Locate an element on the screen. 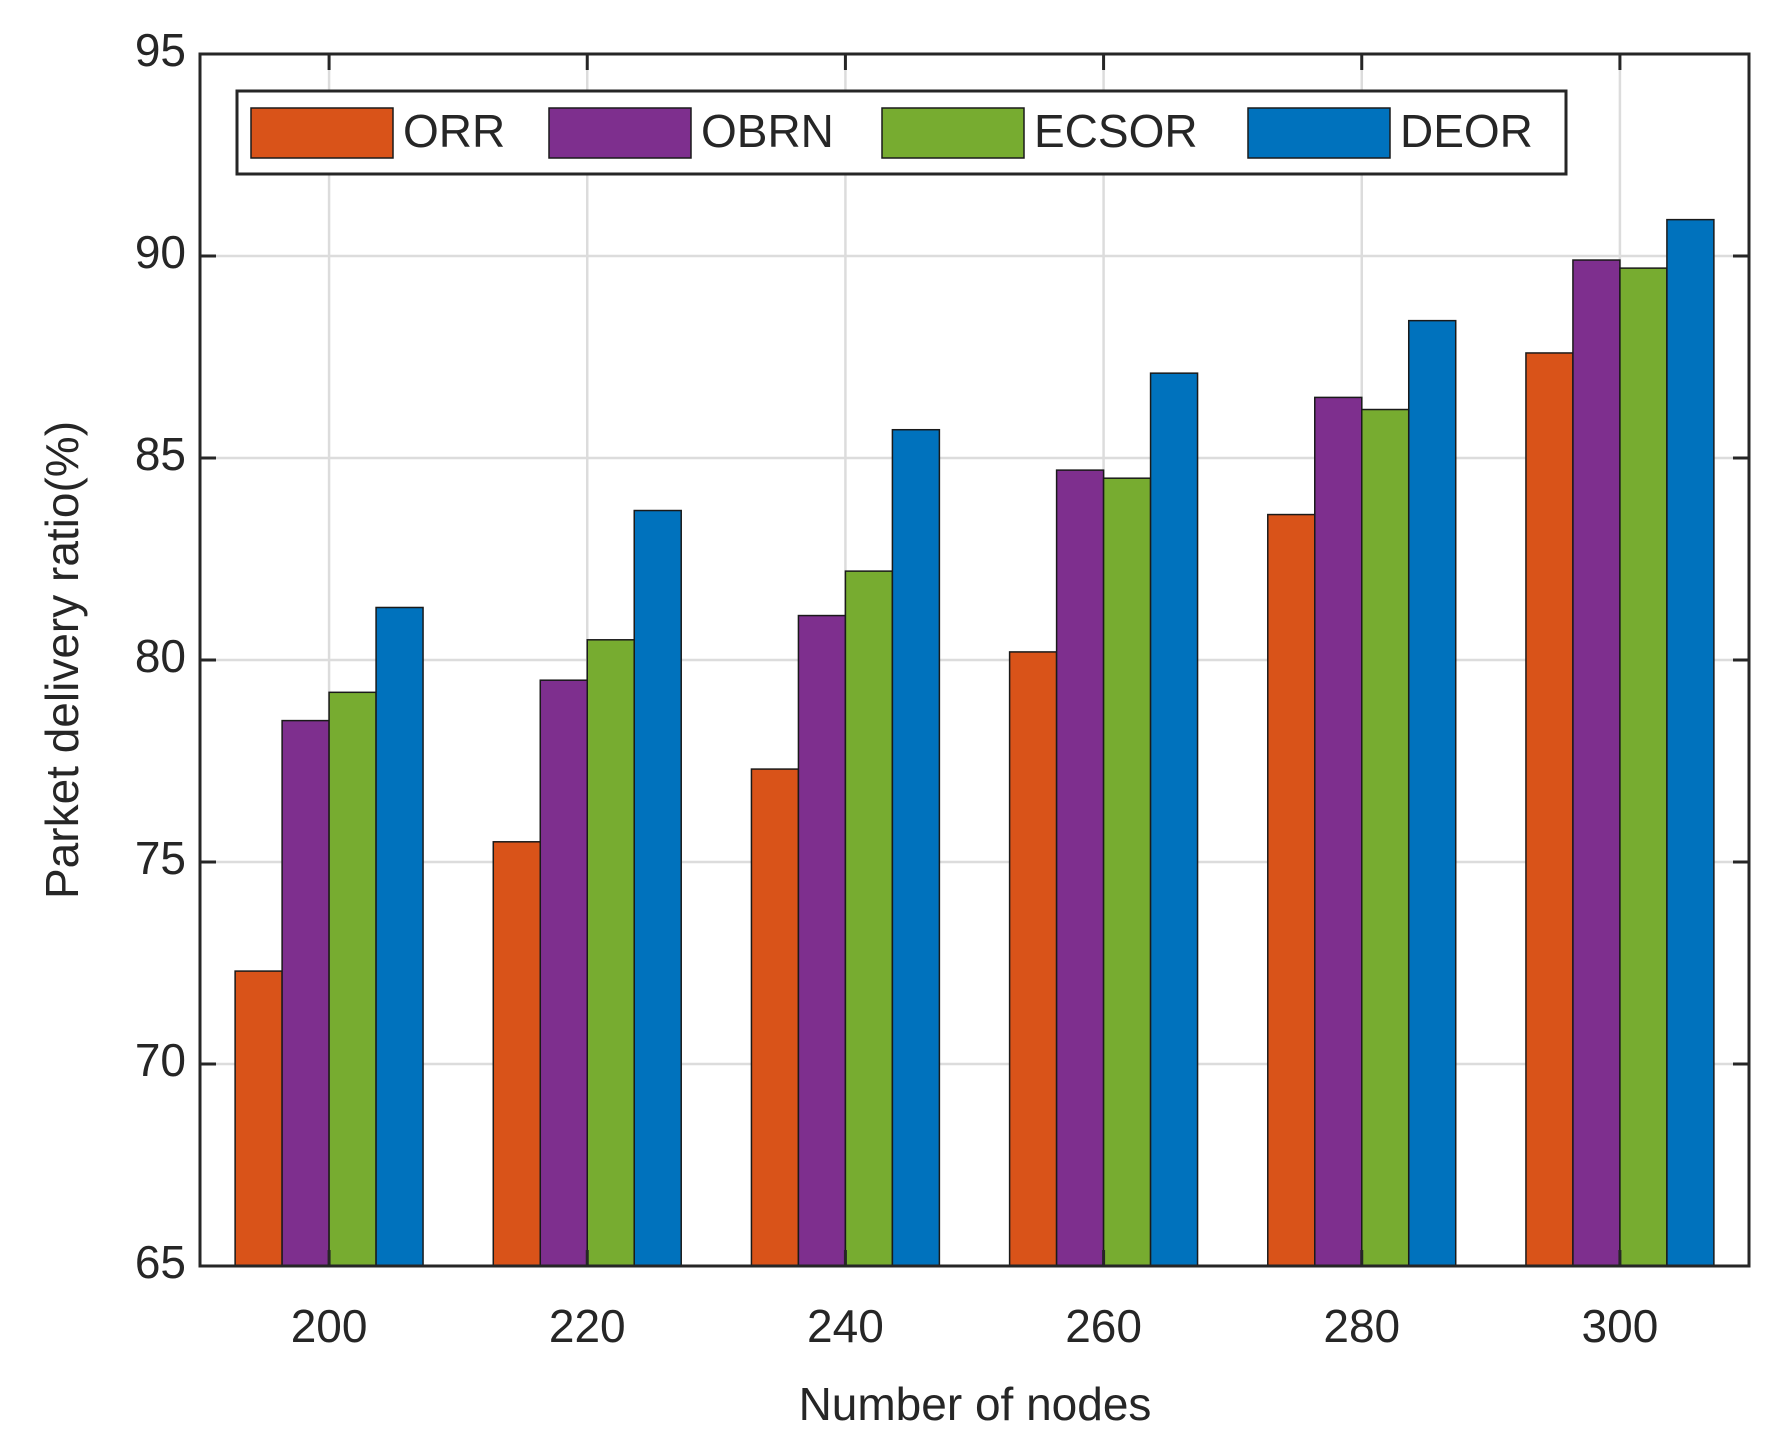 This screenshot has height=1446, width=1783. legend-label: ECSOR is located at coordinates (1116, 131).